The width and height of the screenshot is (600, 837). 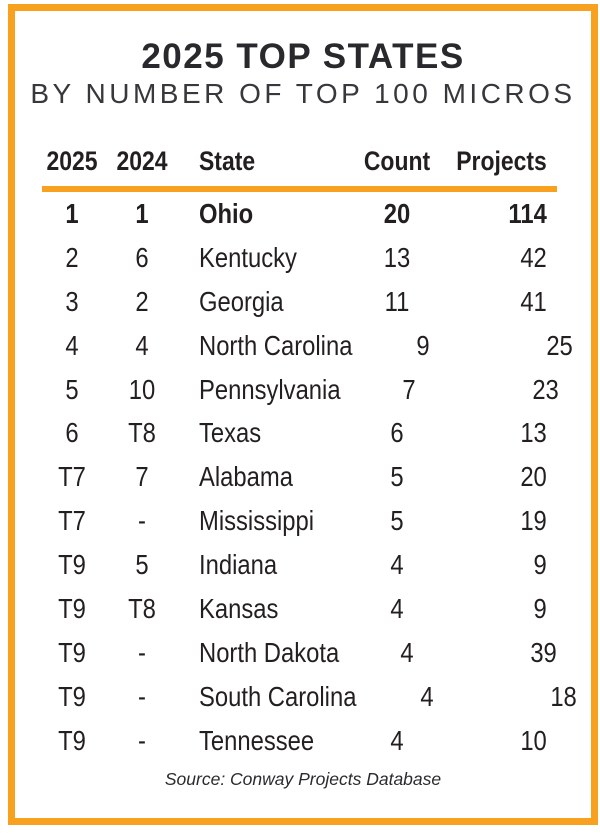 What do you see at coordinates (299, 161) in the screenshot?
I see `table-header-row: 2025 2024 State Count Projects` at bounding box center [299, 161].